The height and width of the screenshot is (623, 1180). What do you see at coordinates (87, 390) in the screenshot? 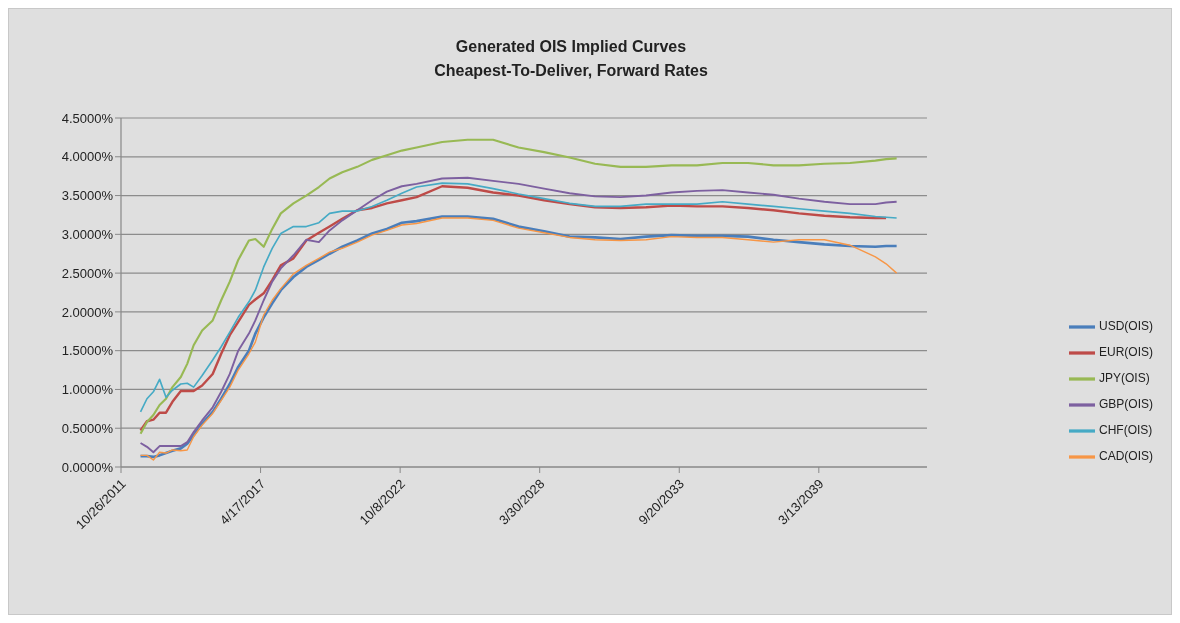
I see `y-tick-label: 1.0000%` at bounding box center [87, 390].